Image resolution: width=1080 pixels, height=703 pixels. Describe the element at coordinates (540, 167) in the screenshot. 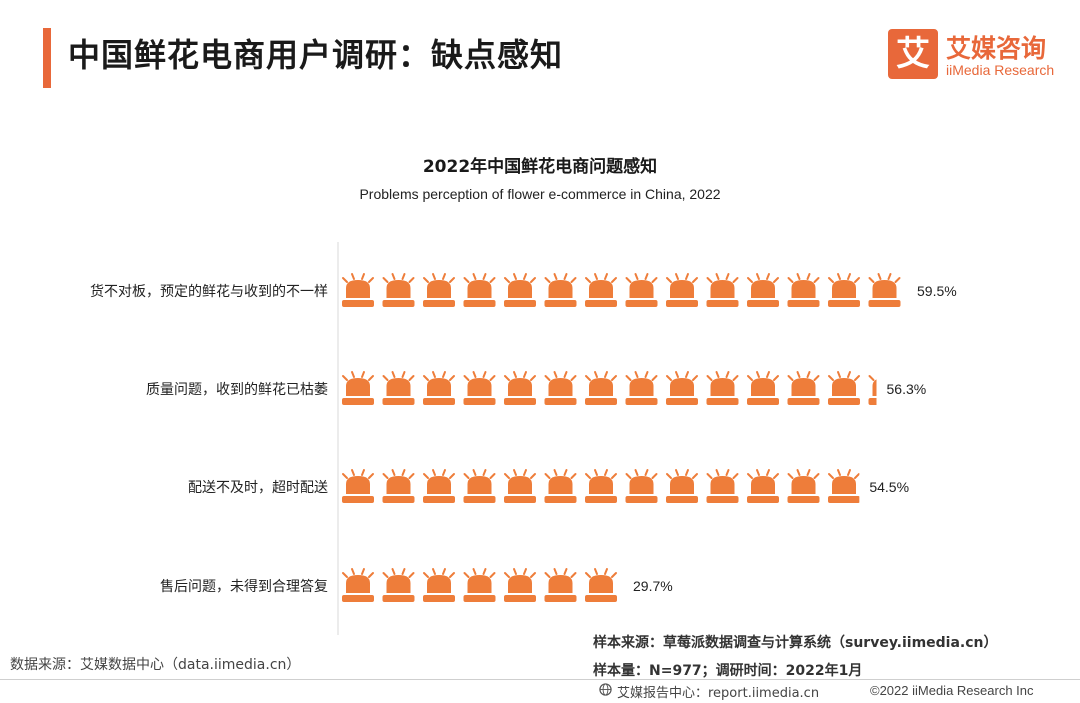

I see `chart-title: 2022年中国鲜花电商问题感知` at that location.